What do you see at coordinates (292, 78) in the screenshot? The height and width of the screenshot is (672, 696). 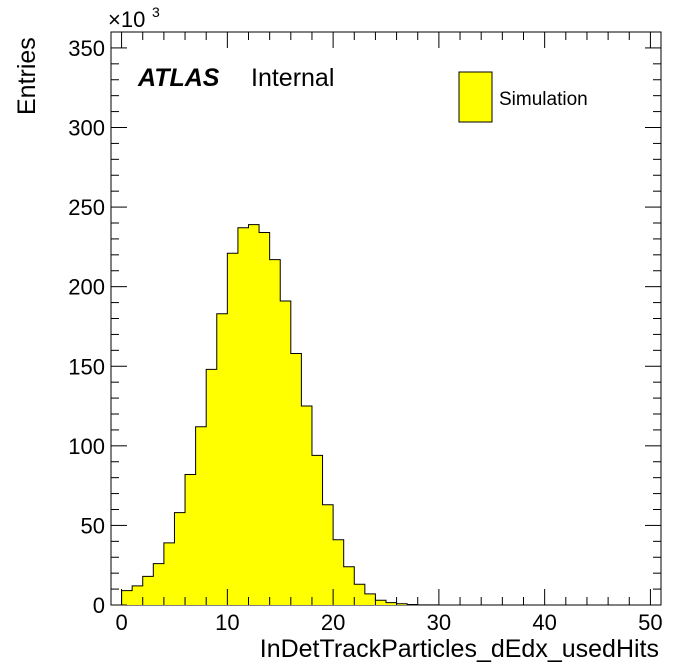 I see `internal-label: Internal` at bounding box center [292, 78].